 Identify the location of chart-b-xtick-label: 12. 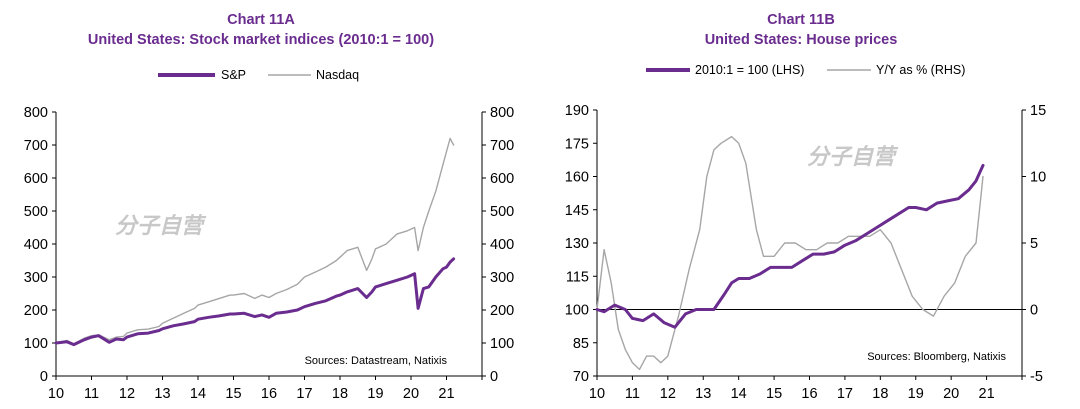
(668, 394).